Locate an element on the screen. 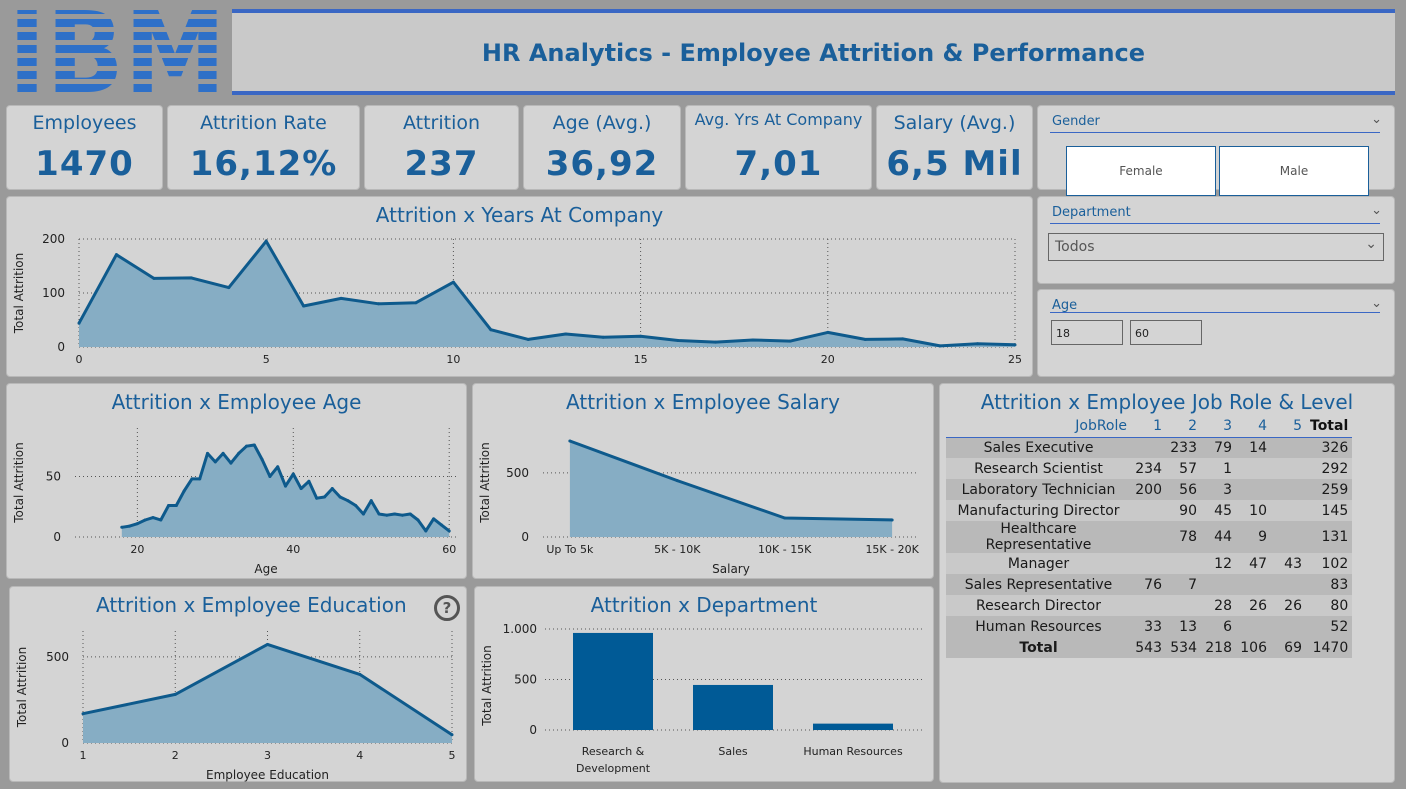 The width and height of the screenshot is (1406, 789). table-cell: 102 is located at coordinates (1329, 563).